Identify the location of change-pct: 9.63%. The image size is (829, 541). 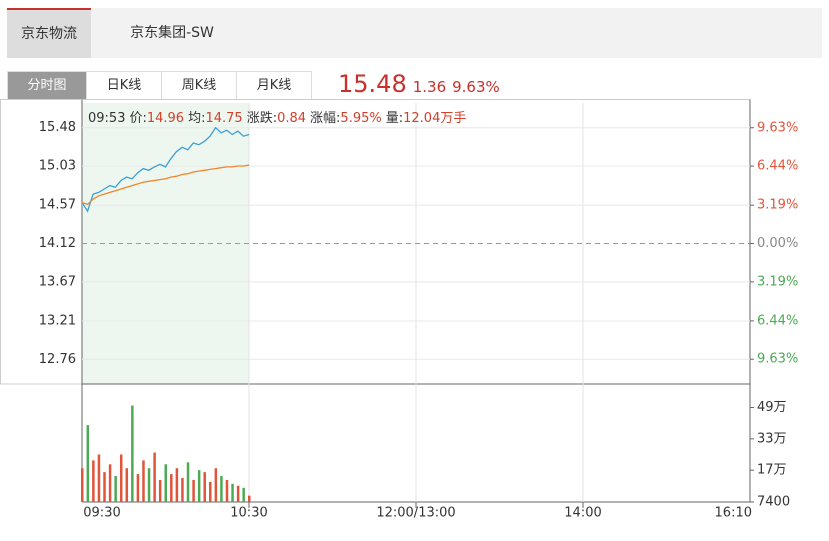
(476, 87).